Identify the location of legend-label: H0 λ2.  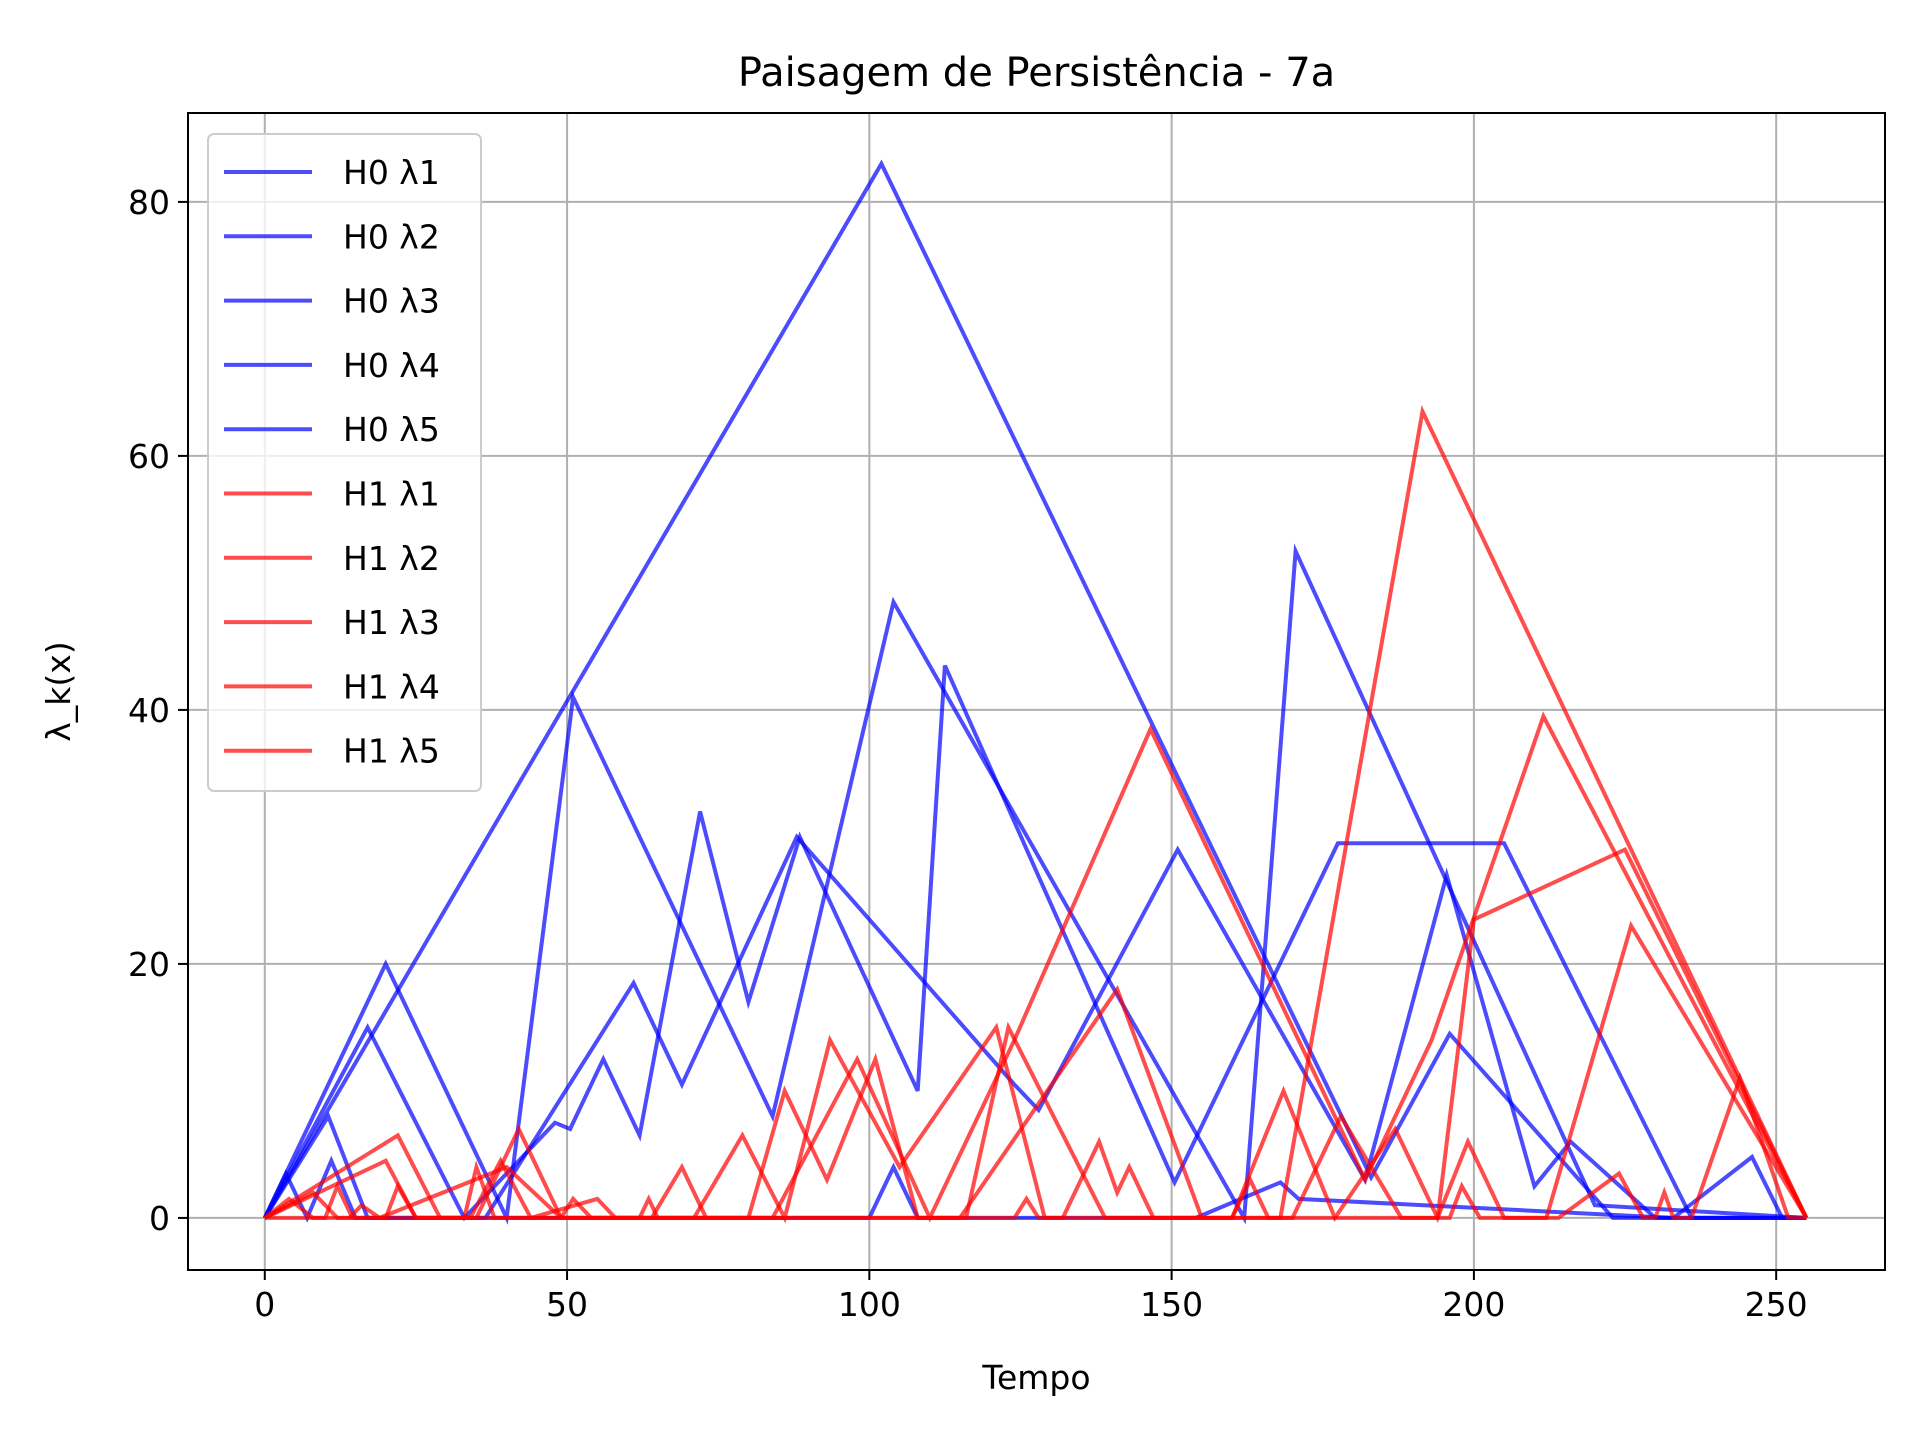
(391, 236).